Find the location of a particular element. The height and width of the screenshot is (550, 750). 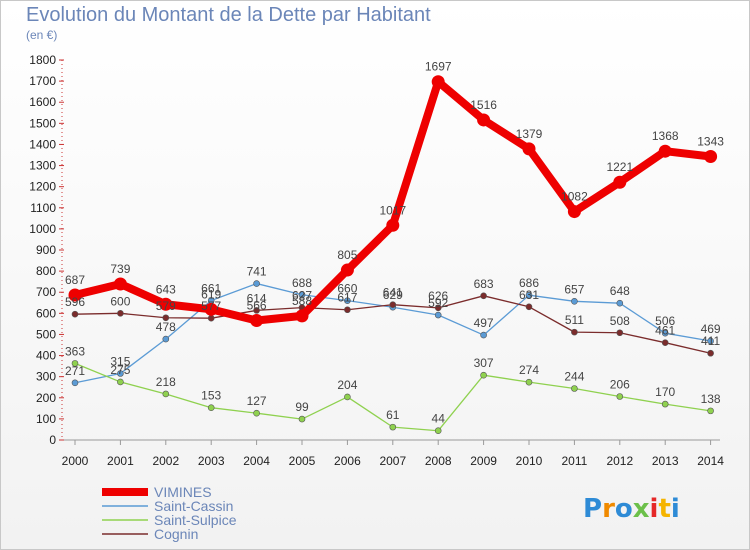

data-label-saint-sulpice: 218 is located at coordinates (166, 382).